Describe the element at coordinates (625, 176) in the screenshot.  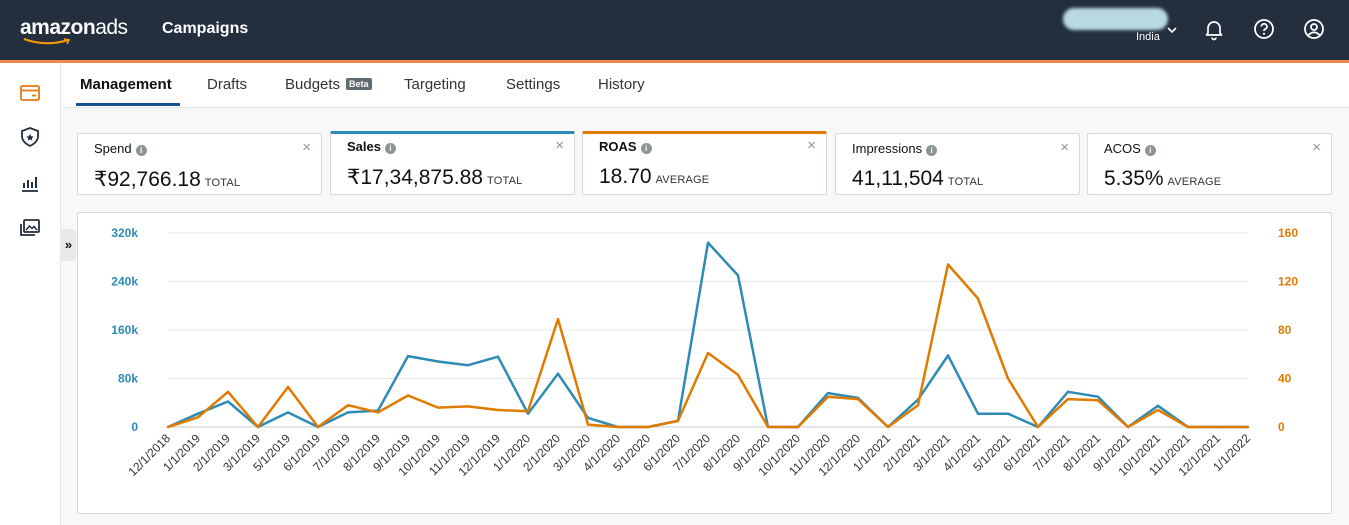
I see `metric-value-text: 18.70` at that location.